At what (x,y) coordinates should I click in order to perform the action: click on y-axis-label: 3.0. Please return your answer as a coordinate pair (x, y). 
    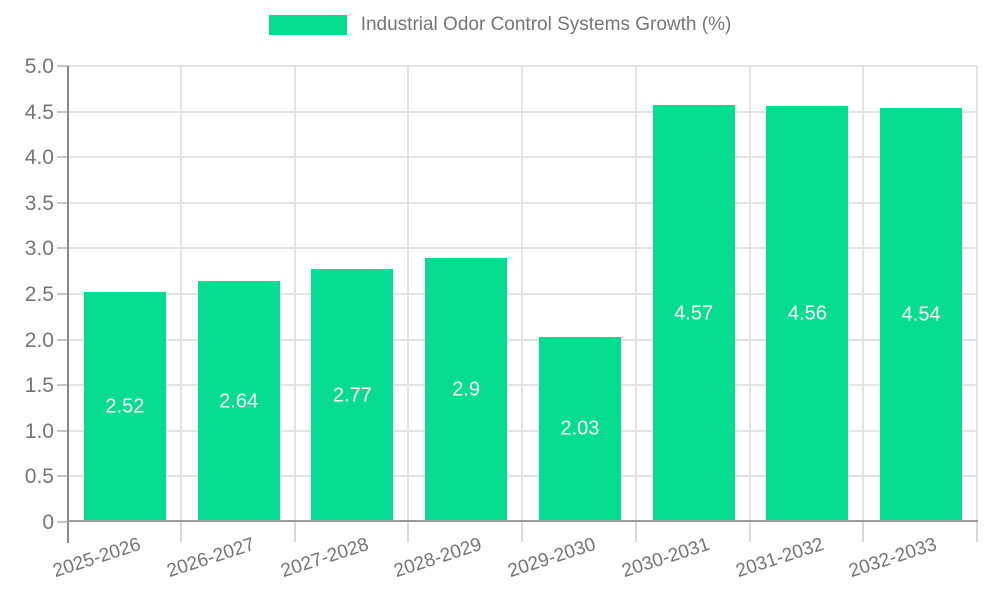
    Looking at the image, I should click on (39, 249).